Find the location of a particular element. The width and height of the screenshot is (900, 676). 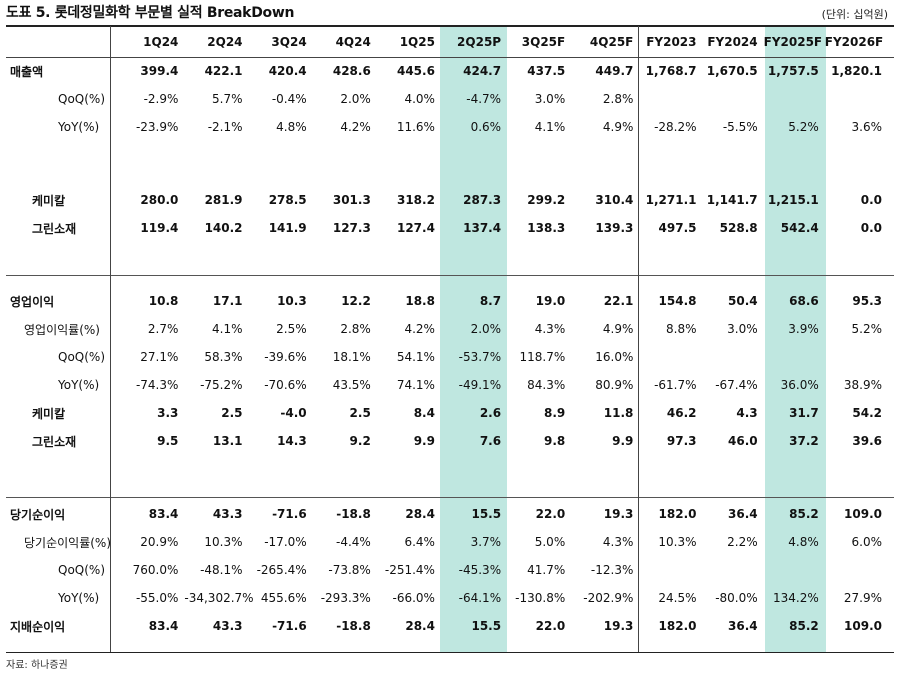

table-cell: -39.6% is located at coordinates (285, 357).